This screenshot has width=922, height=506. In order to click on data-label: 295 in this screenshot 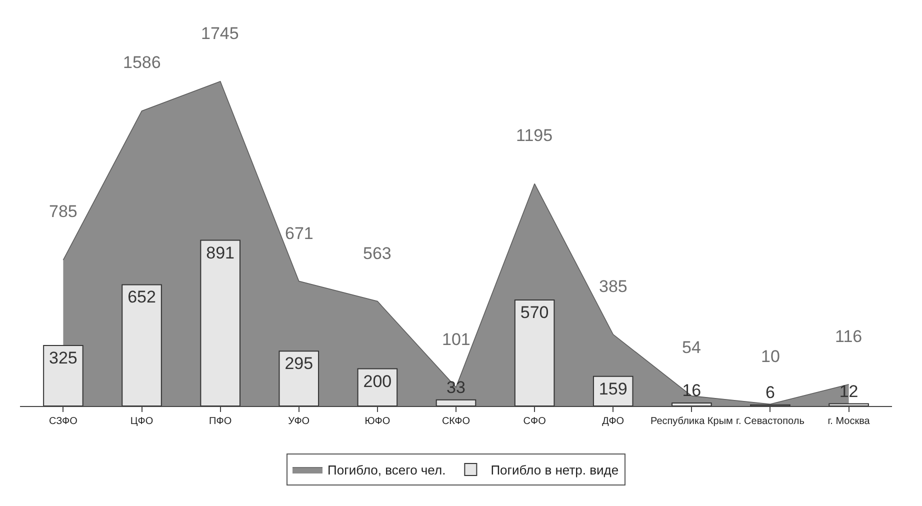, I will do `click(299, 364)`.